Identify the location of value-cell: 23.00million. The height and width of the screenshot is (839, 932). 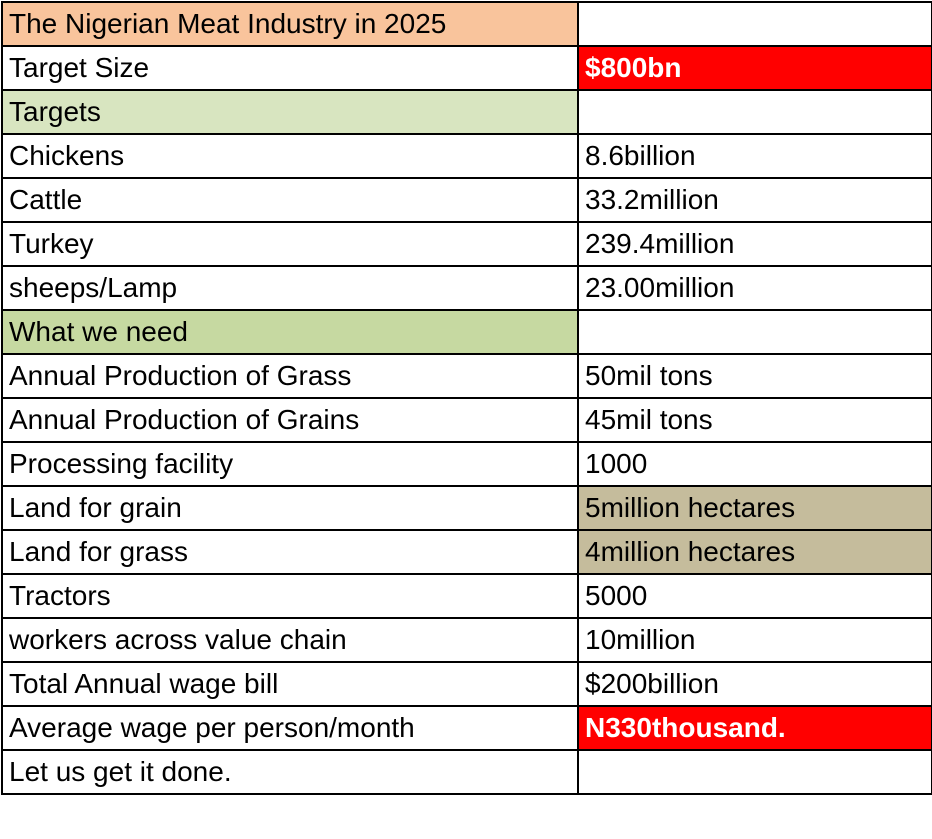
(754, 288).